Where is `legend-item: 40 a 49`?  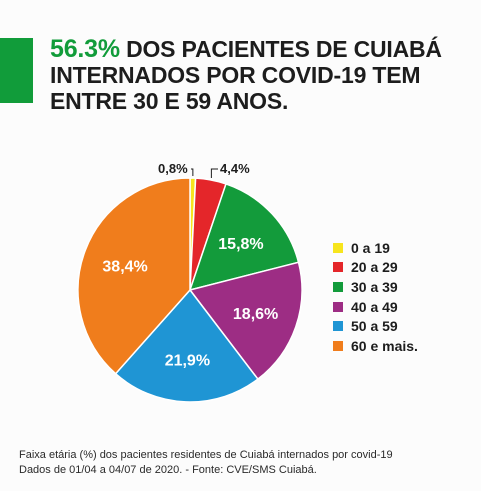
legend-item: 40 a 49 is located at coordinates (375, 307).